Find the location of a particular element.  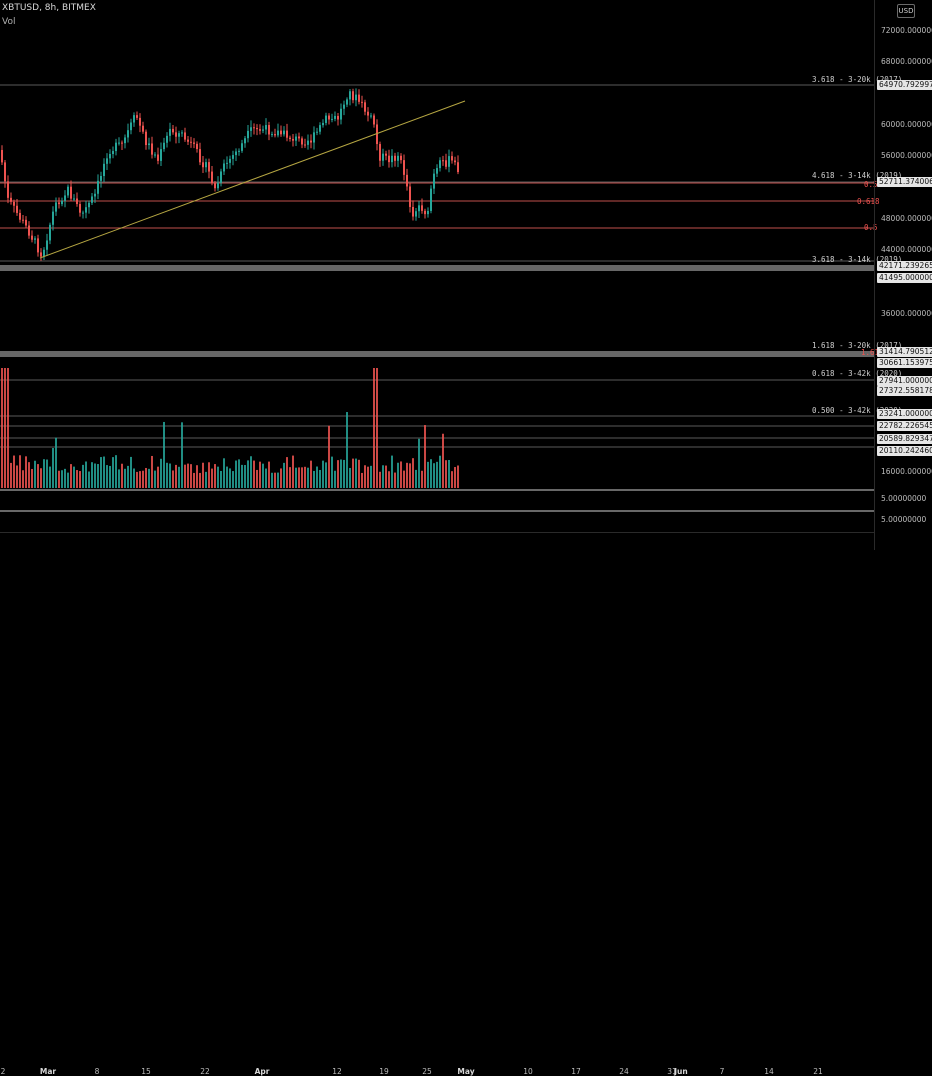

price-tick: 48000.00000000 is located at coordinates (906, 218).